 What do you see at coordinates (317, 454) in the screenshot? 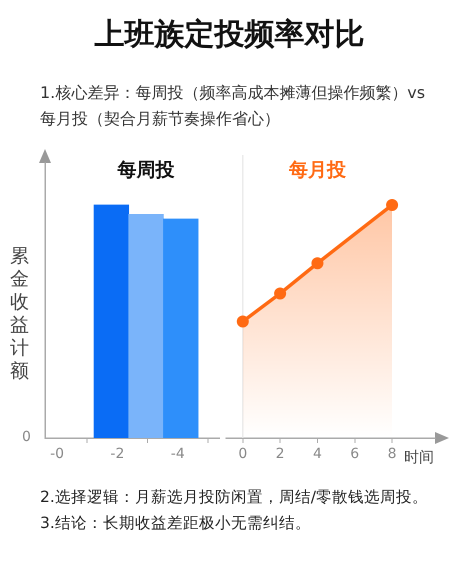
I see `x-tick-label: 4` at bounding box center [317, 454].